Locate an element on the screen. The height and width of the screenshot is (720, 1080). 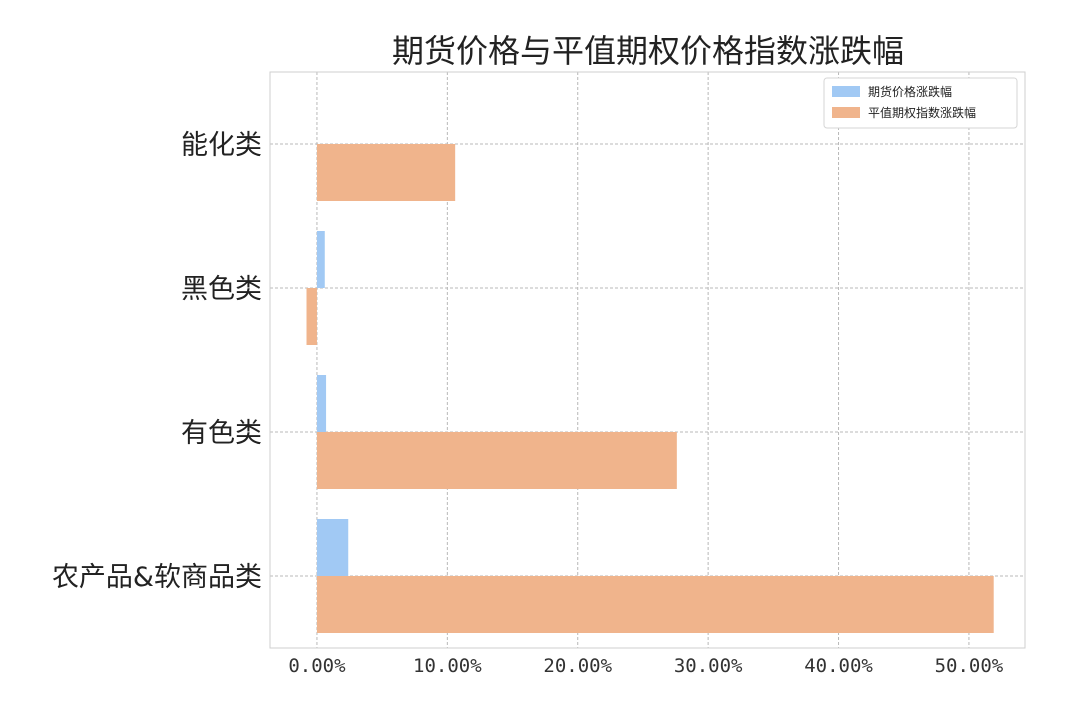
y-tick-label: 能化类 is located at coordinates (221, 145).